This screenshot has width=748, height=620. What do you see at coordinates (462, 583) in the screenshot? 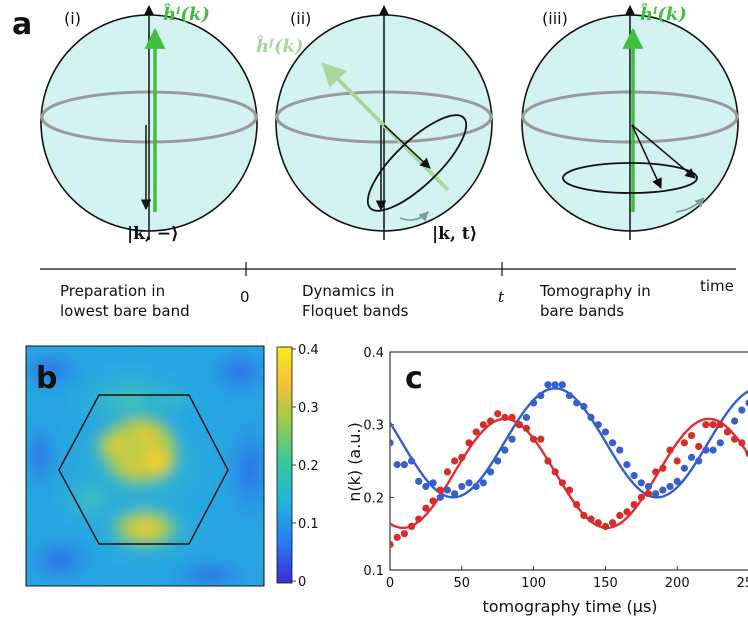
I see `x-tick-label: 50` at bounding box center [462, 583].